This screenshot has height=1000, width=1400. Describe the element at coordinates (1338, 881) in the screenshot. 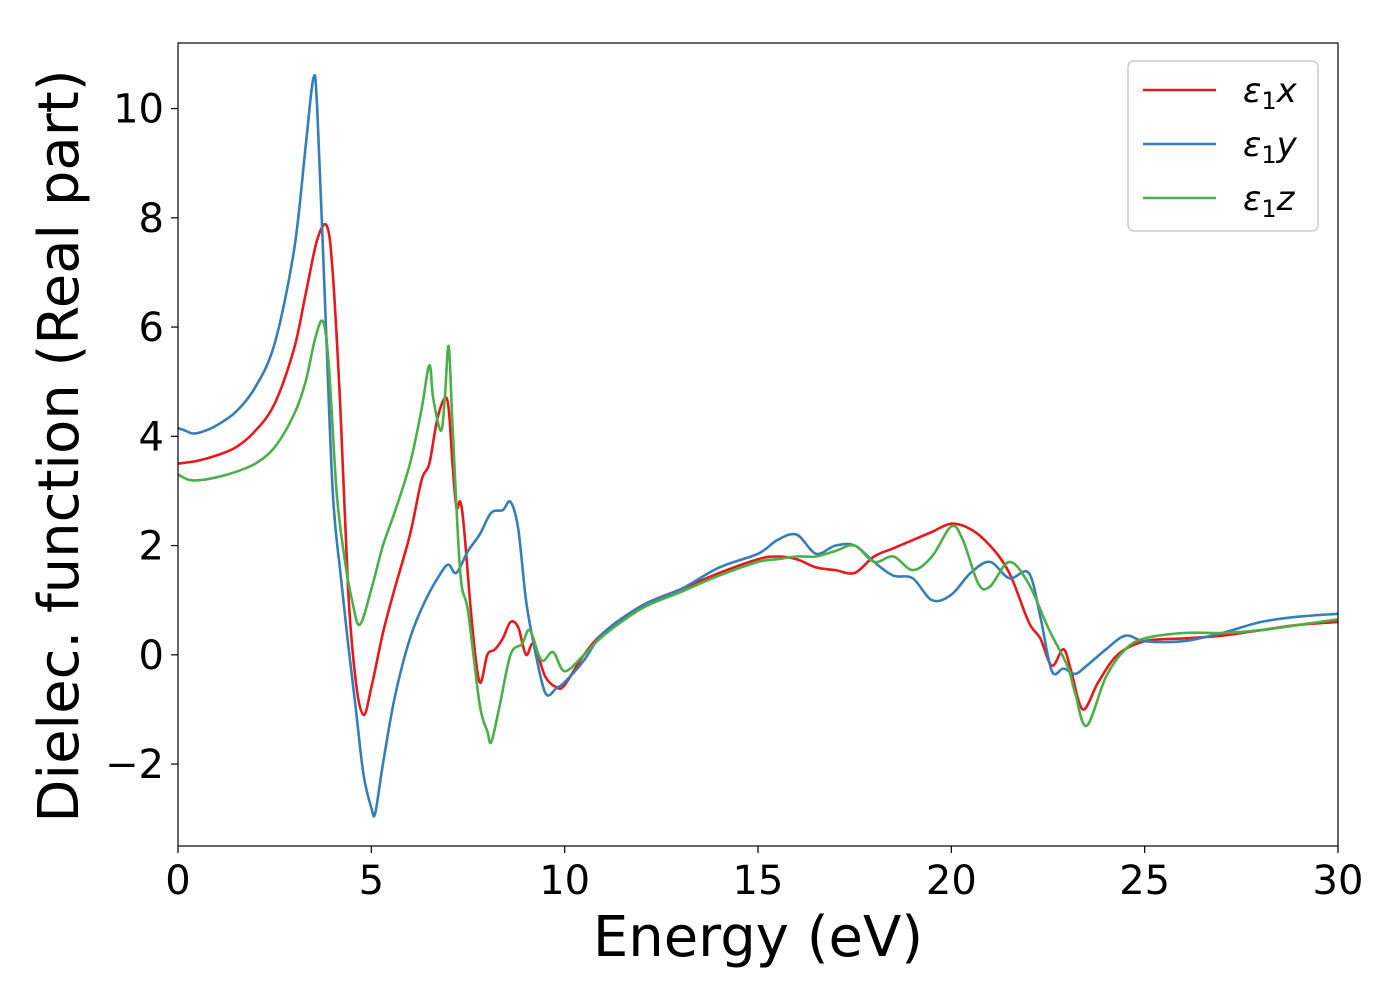

I see `x-tick-label: 30` at that location.